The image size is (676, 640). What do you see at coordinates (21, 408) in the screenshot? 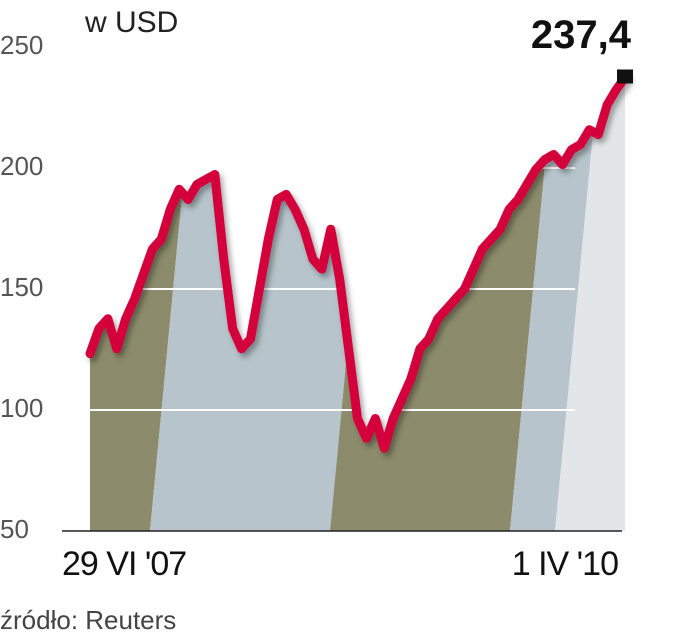
I see `y-tick-label: 100` at bounding box center [21, 408].